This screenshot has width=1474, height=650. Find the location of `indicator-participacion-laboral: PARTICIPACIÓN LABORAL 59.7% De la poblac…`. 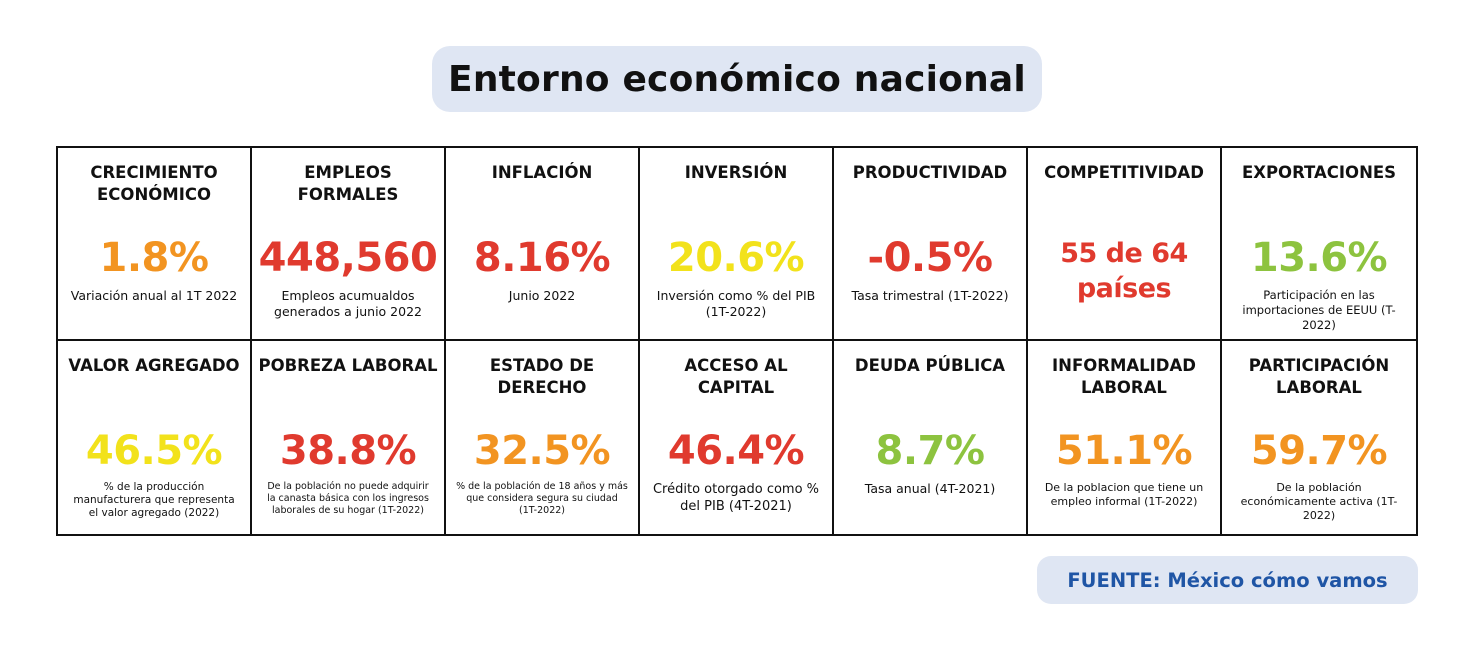

indicator-participacion-laboral: PARTICIPACIÓN LABORAL 59.7% De la poblac… is located at coordinates (1319, 437).